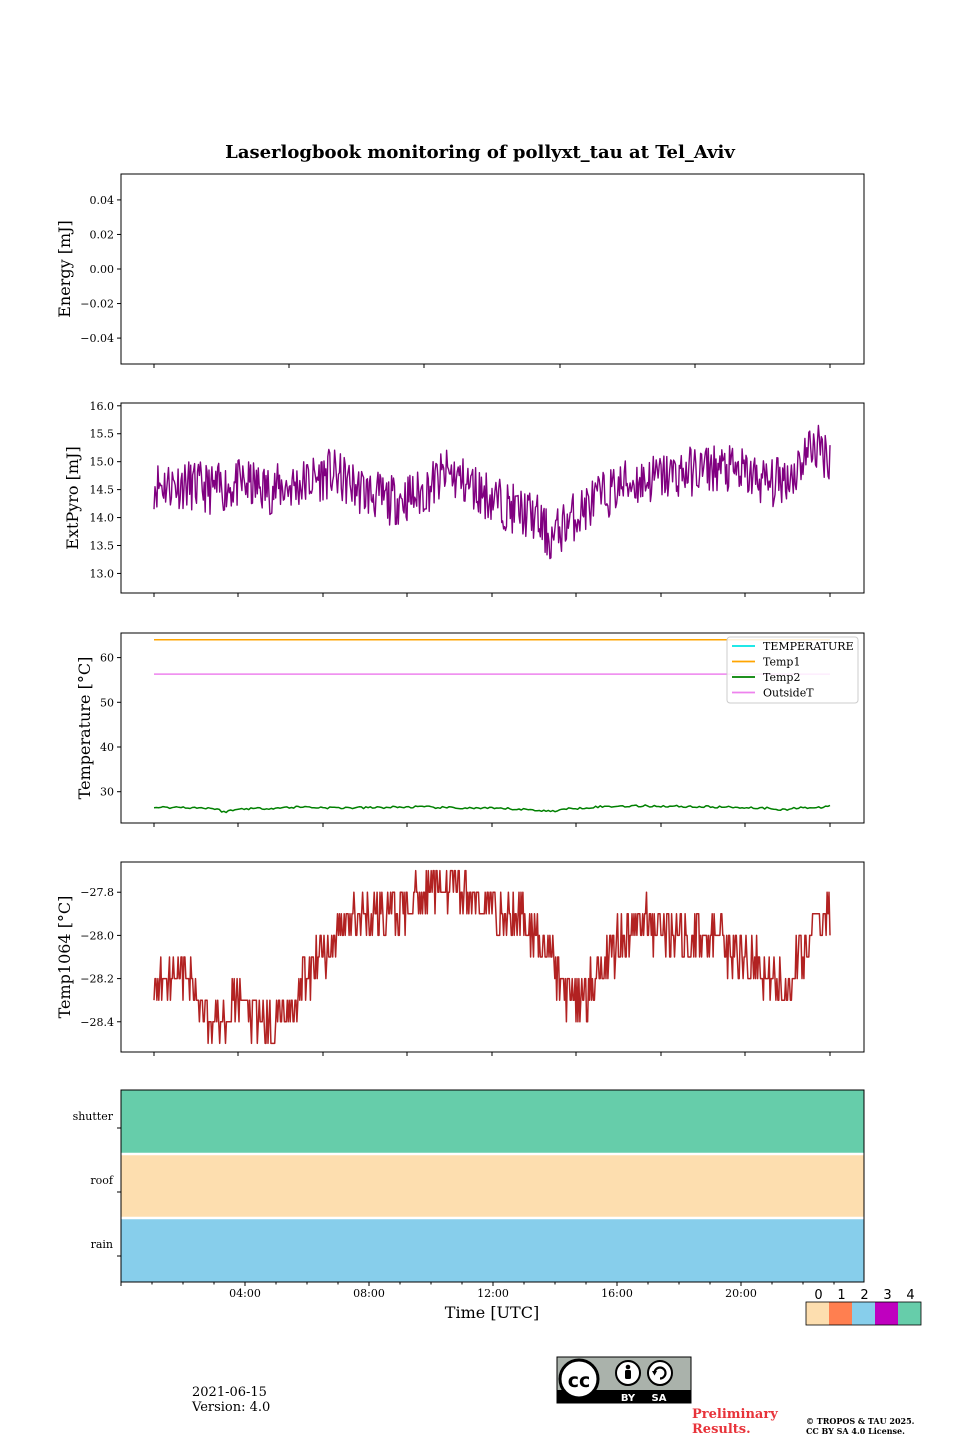 The height and width of the screenshot is (1440, 960). Describe the element at coordinates (245, 1293) in the screenshot. I see `x-tick-label: 04:00` at that location.